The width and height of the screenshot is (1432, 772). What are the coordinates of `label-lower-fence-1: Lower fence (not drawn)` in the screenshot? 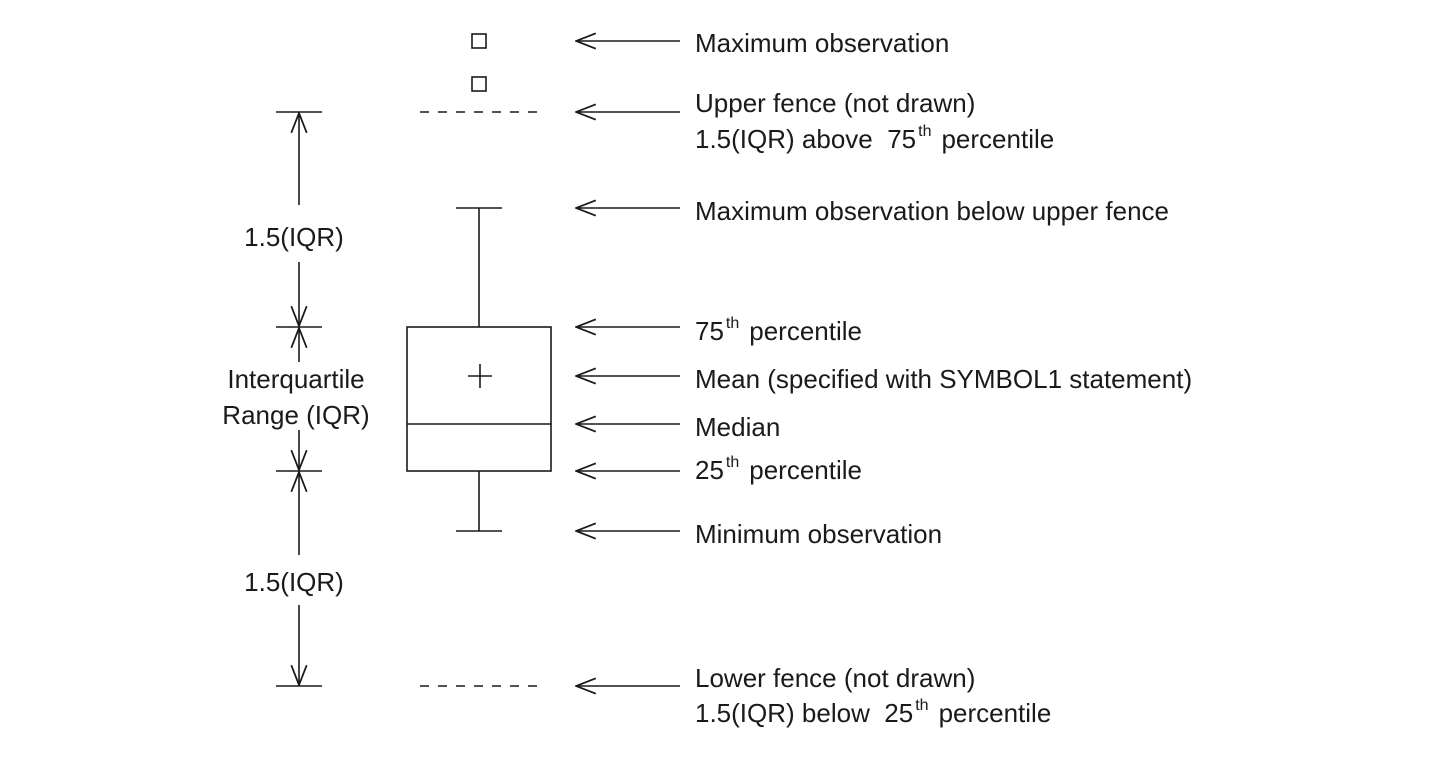 It's located at (835, 678).